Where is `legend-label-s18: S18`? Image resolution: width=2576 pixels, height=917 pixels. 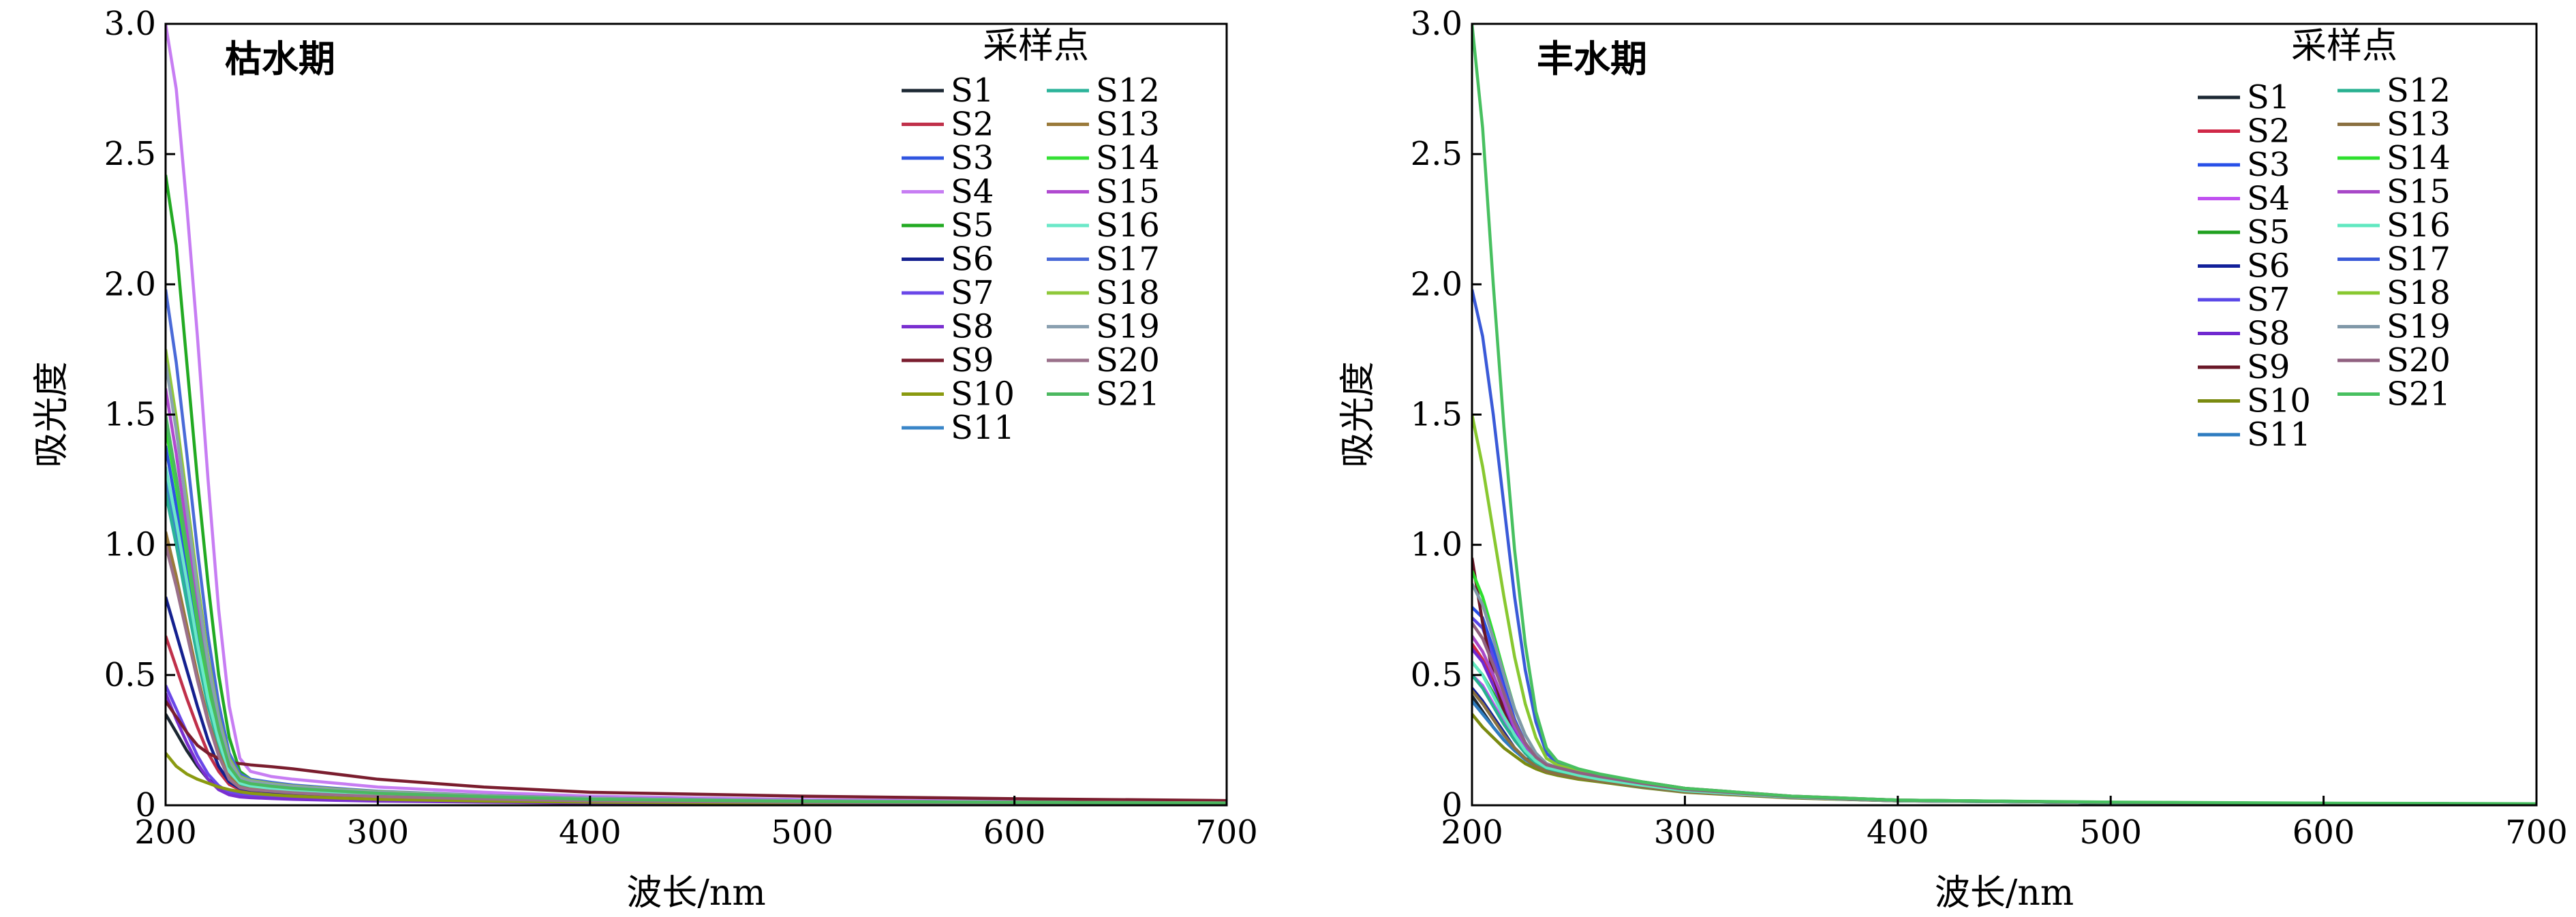 legend-label-s18: S18 is located at coordinates (2419, 293).